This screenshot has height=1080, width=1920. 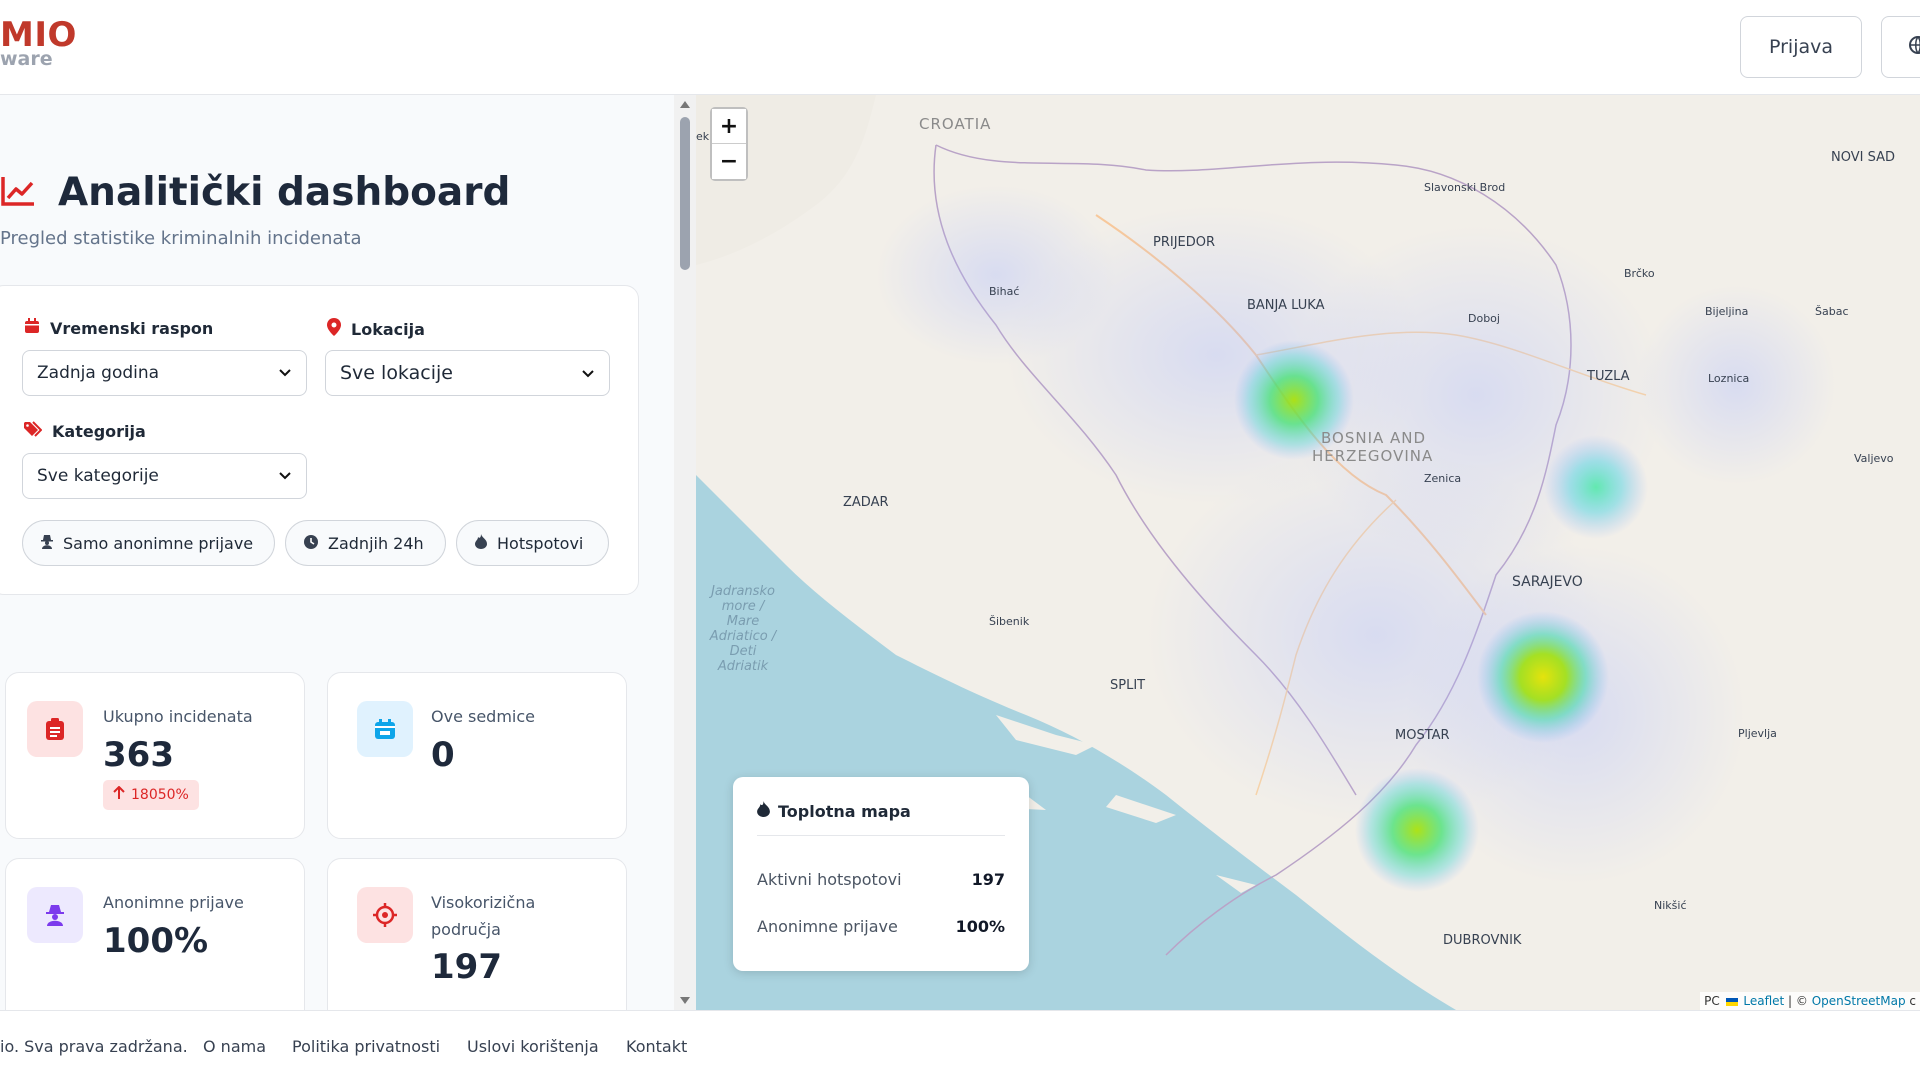 I want to click on clock-icon, so click(x=311, y=543).